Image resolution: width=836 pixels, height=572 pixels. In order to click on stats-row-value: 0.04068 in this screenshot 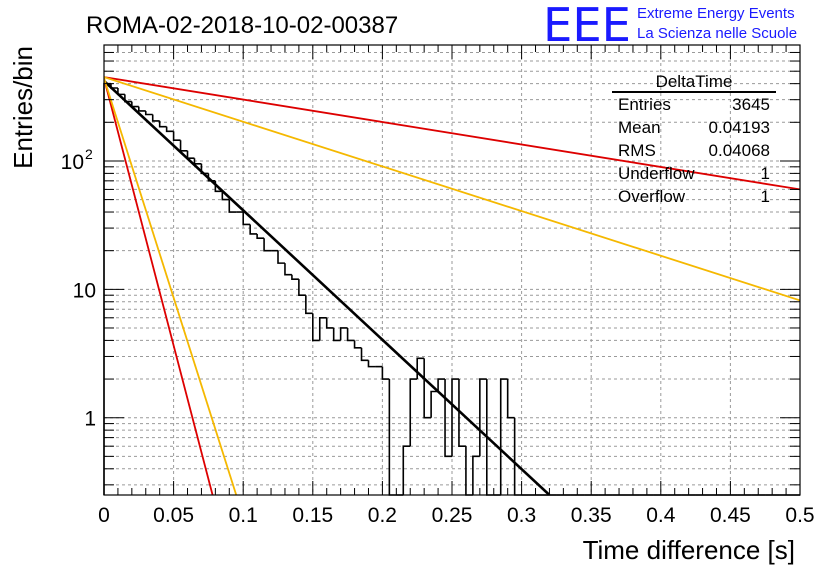, I will do `click(739, 150)`.